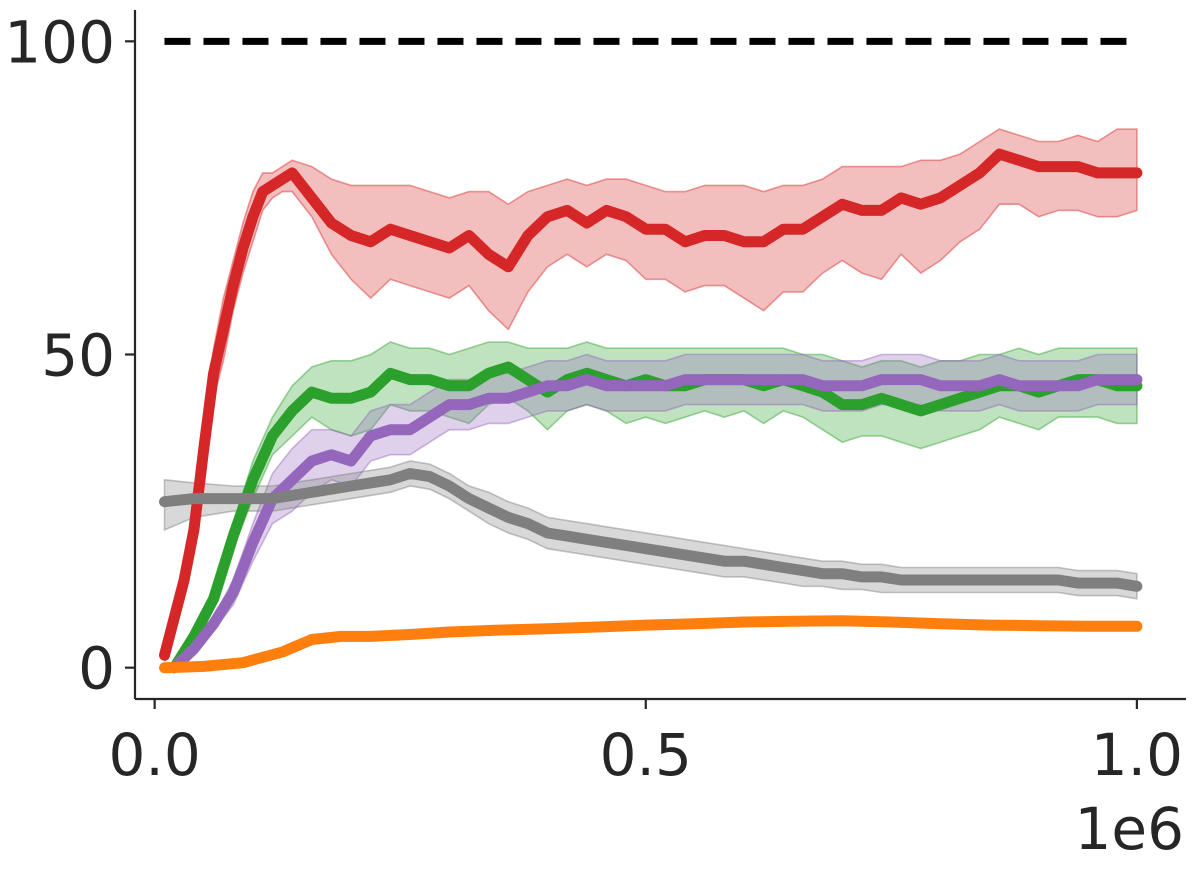  What do you see at coordinates (96, 669) in the screenshot?
I see `y-tick-label: 0` at bounding box center [96, 669].